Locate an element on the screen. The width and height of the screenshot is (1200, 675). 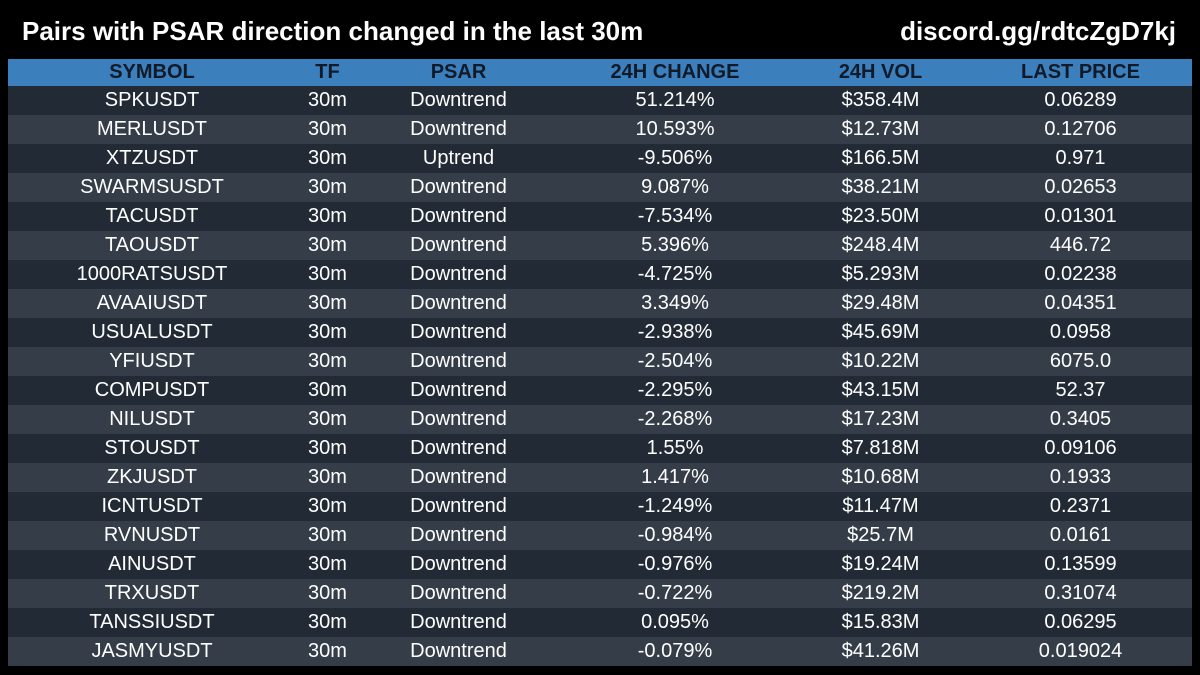
table-row: YFIUSDT 30m Downtrend -2.504% $10.22M 6075.0 is located at coordinates (600, 361).